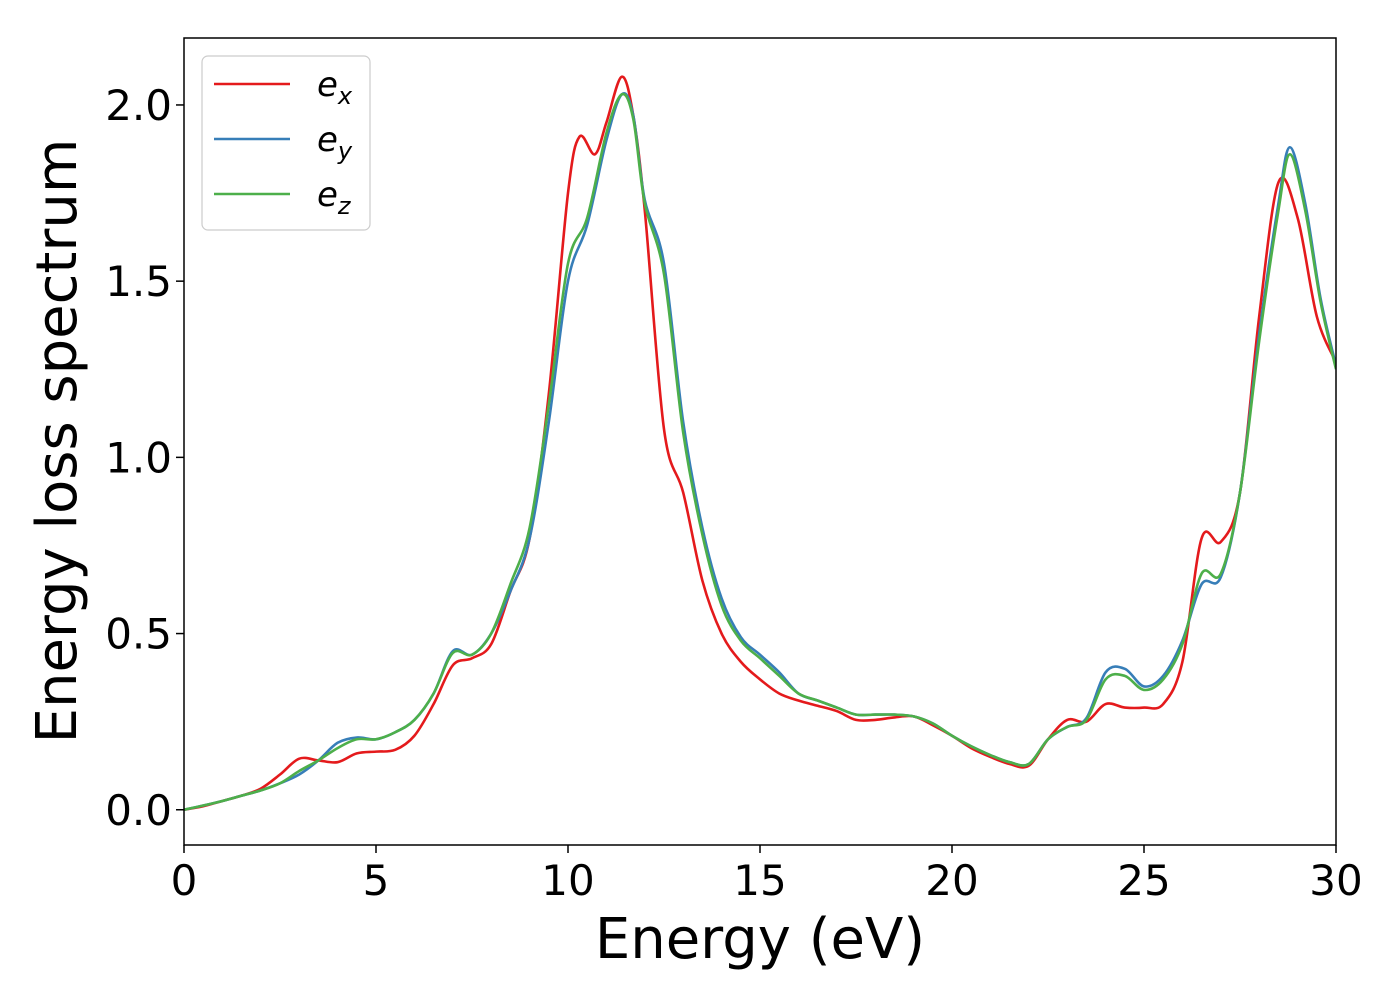 This screenshot has width=1400, height=1000. Describe the element at coordinates (1143, 880) in the screenshot. I see `x-tick-label: 25` at that location.